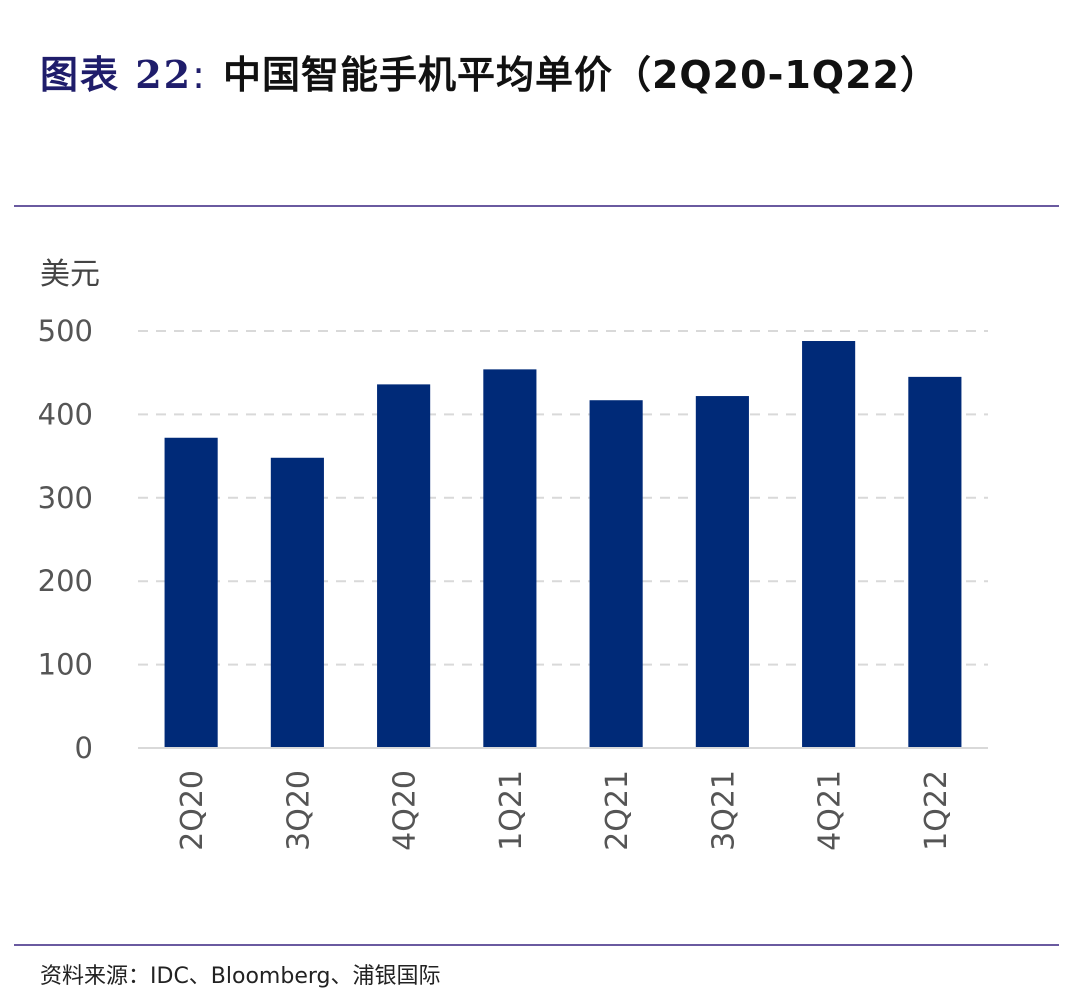  I want to click on bar-2q21, so click(616, 574).